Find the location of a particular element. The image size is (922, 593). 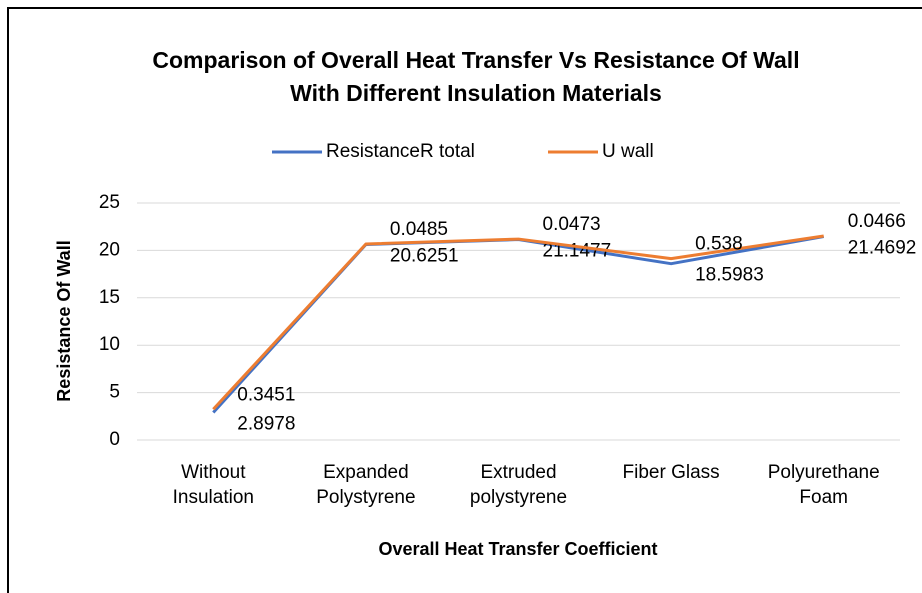

legend-label: ResistanceR total is located at coordinates (400, 151).